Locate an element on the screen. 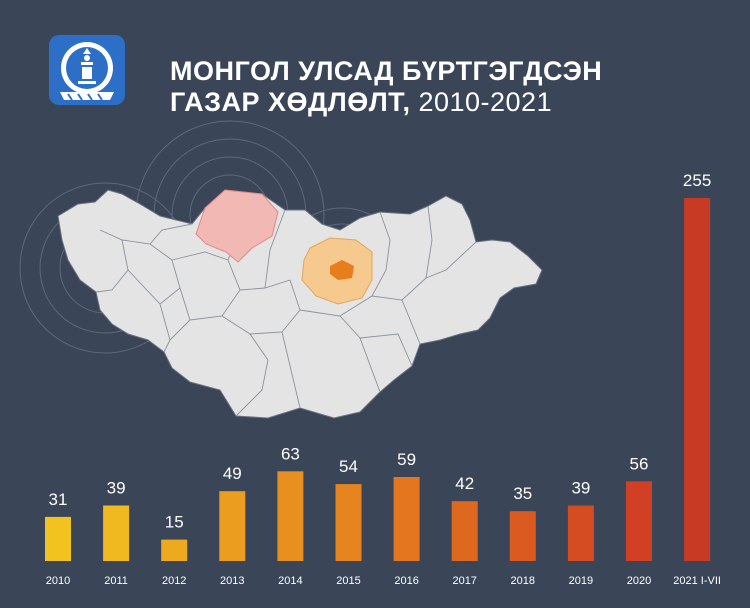  bar-2010 is located at coordinates (58, 538).